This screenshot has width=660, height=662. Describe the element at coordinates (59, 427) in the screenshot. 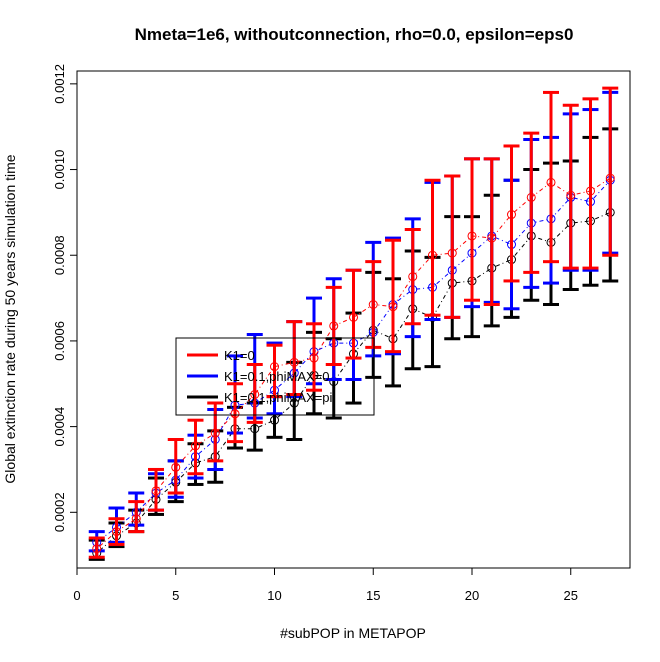

I see `y-tick-label: 0.0004` at that location.